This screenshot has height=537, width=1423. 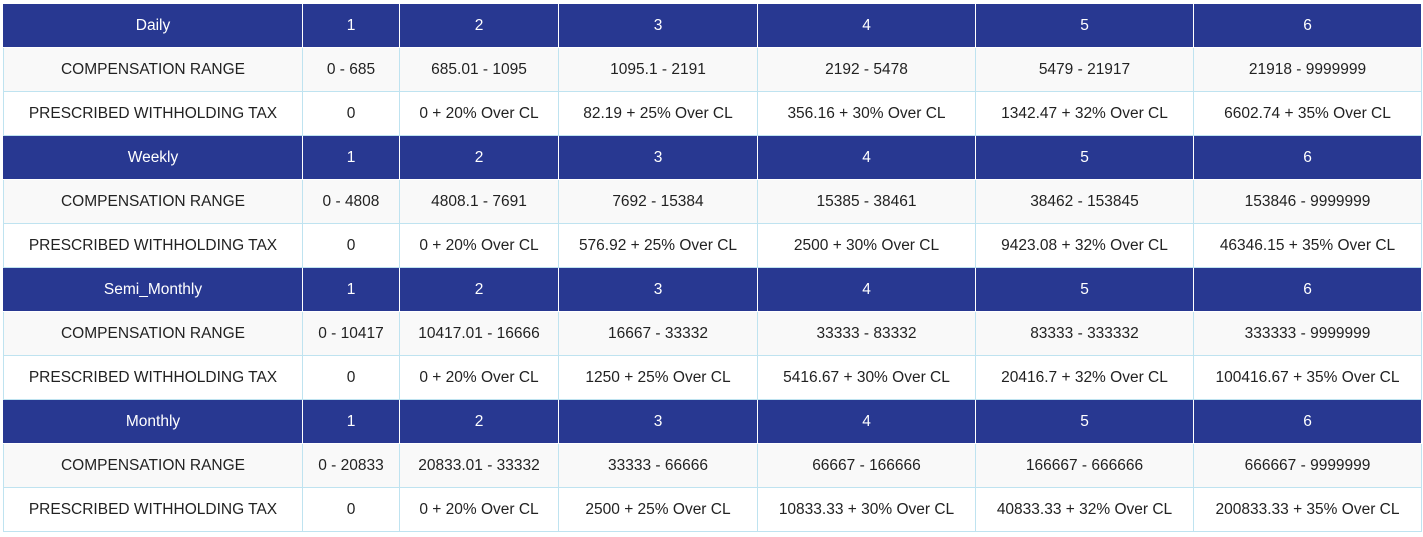 What do you see at coordinates (1307, 465) in the screenshot?
I see `compensation-range-cell: 666667 - 9999999` at bounding box center [1307, 465].